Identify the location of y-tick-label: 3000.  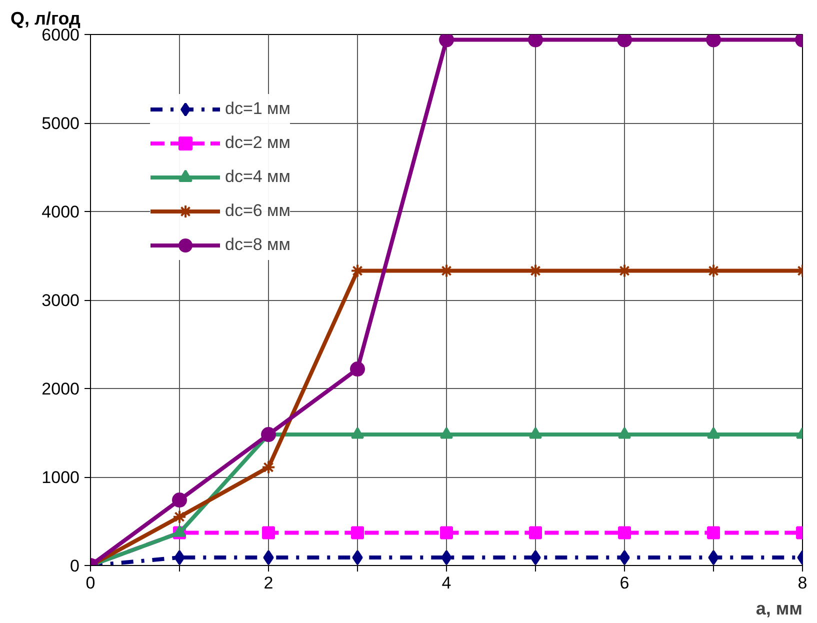
(61, 300).